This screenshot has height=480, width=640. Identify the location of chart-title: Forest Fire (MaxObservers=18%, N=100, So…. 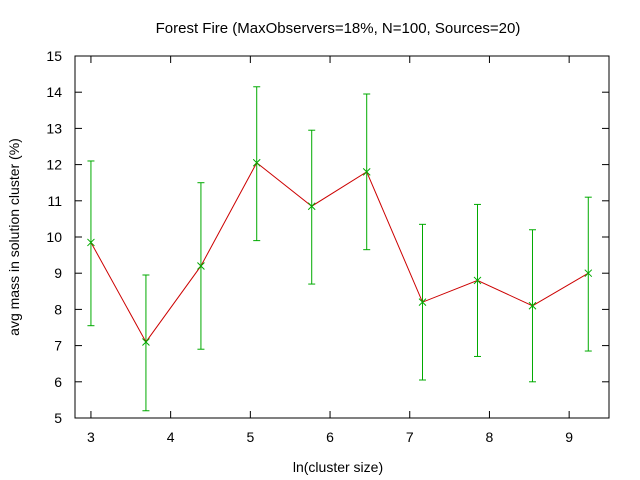
(338, 28).